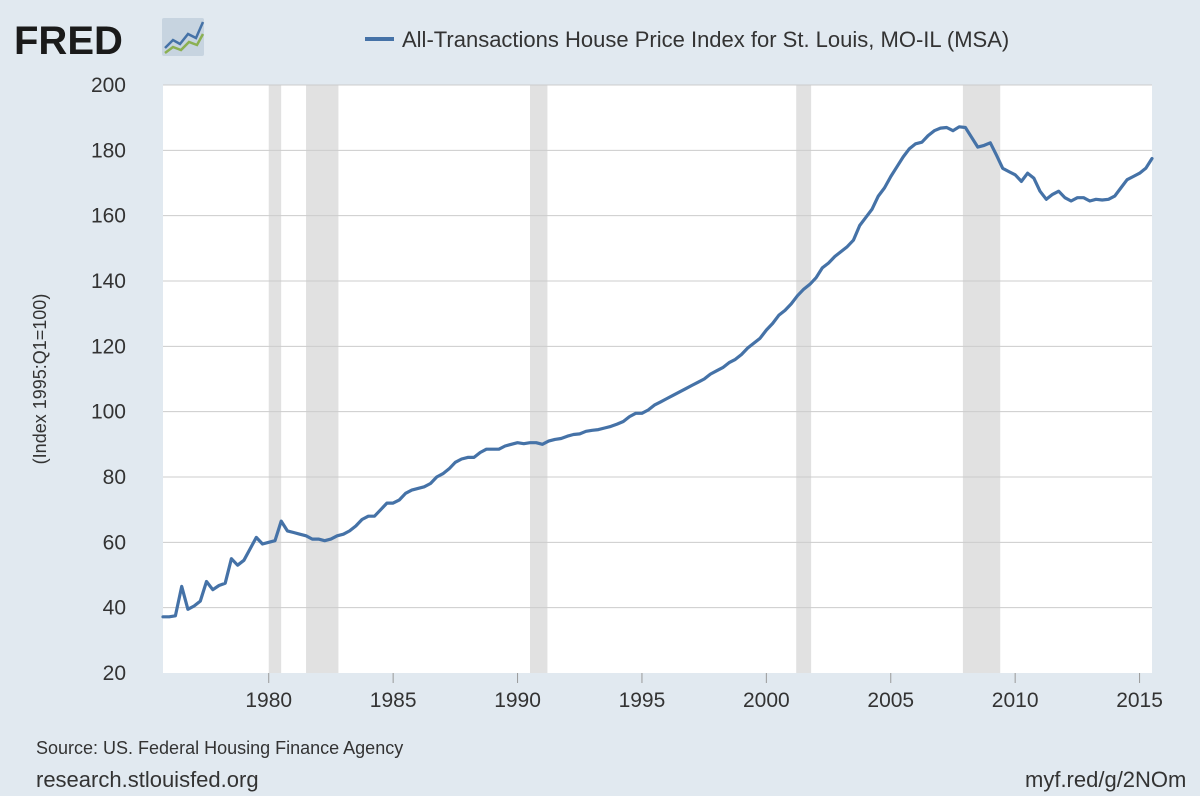  What do you see at coordinates (108, 379) in the screenshot?
I see `y-axis-ticks: 20 40 60 80 100 120 140 160 180 200` at bounding box center [108, 379].